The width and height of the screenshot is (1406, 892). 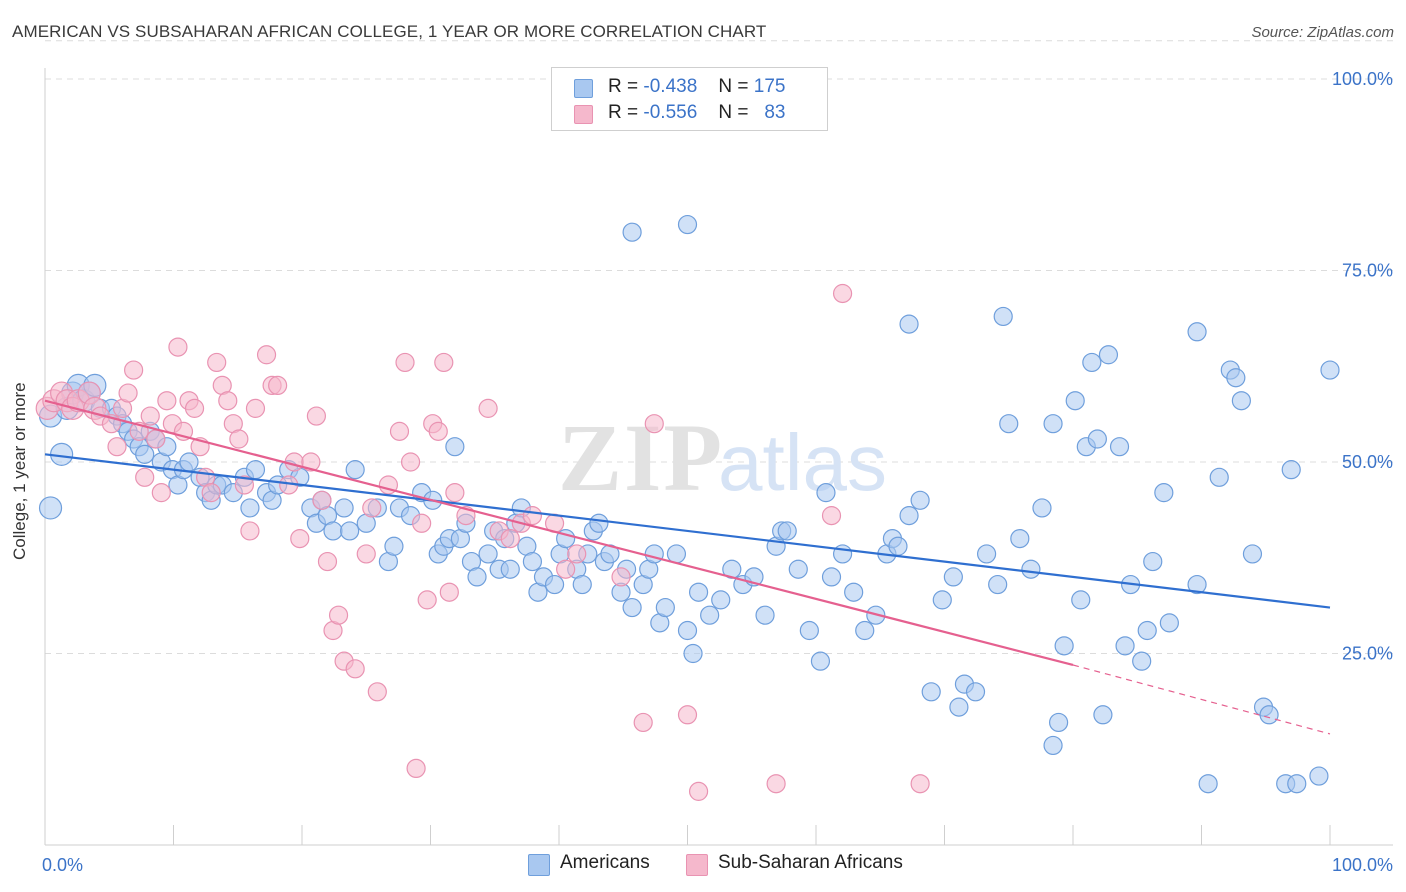 I want to click on watermark: ZIP atlas, so click(x=722, y=457).